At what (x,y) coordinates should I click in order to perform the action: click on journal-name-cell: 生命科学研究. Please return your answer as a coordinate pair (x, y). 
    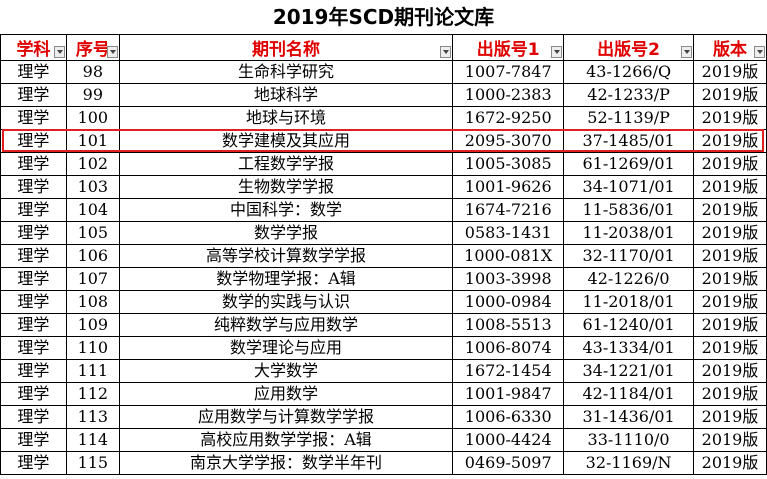
    Looking at the image, I should click on (286, 72).